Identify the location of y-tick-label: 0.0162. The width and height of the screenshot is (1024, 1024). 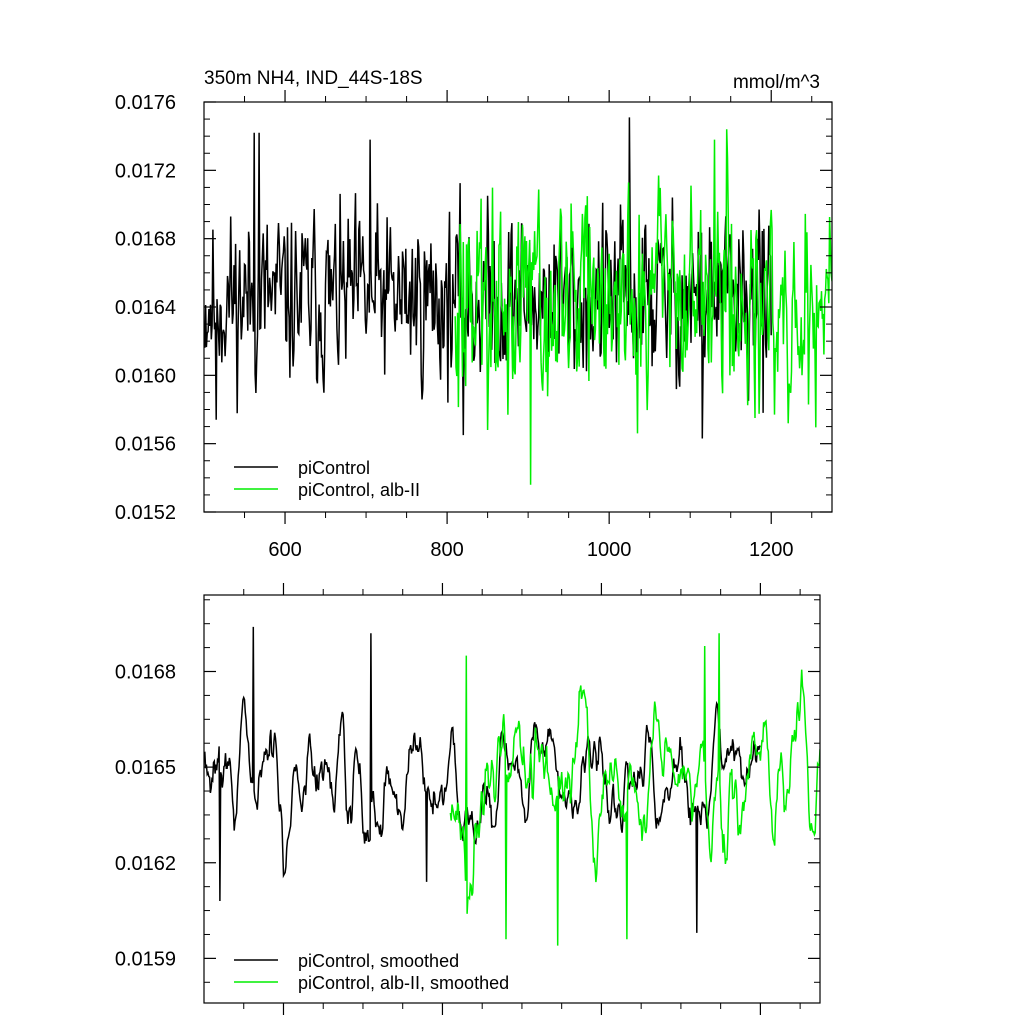
(145, 864).